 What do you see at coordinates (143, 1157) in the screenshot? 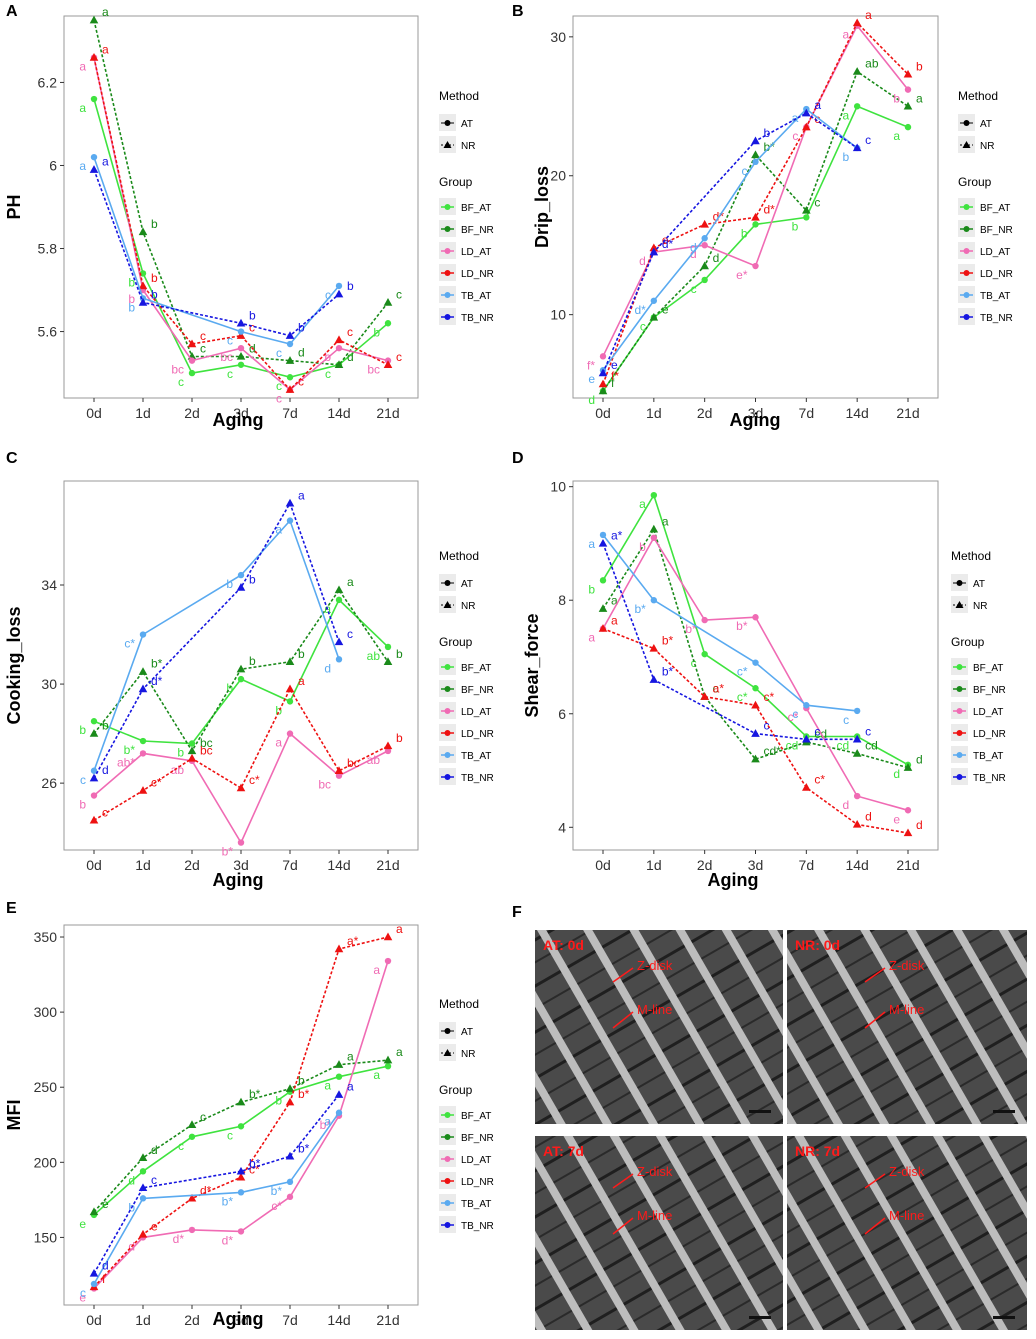
I see `point-bf_nr-1d` at bounding box center [143, 1157].